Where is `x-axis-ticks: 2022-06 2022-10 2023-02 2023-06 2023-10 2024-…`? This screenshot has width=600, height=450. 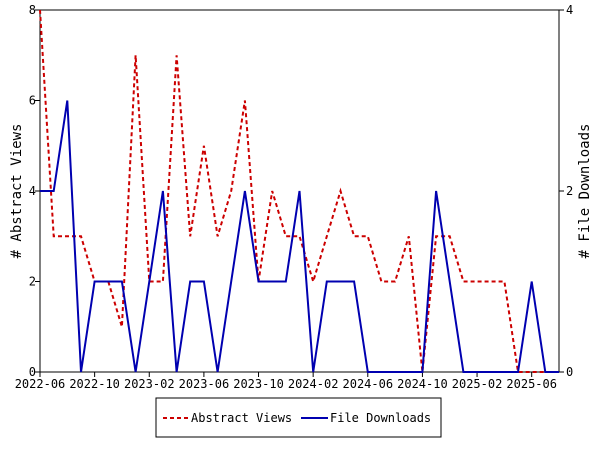
x-axis-ticks: 2022-06 2022-10 2023-02 2023-06 2023-10 2024-… is located at coordinates (286, 381).